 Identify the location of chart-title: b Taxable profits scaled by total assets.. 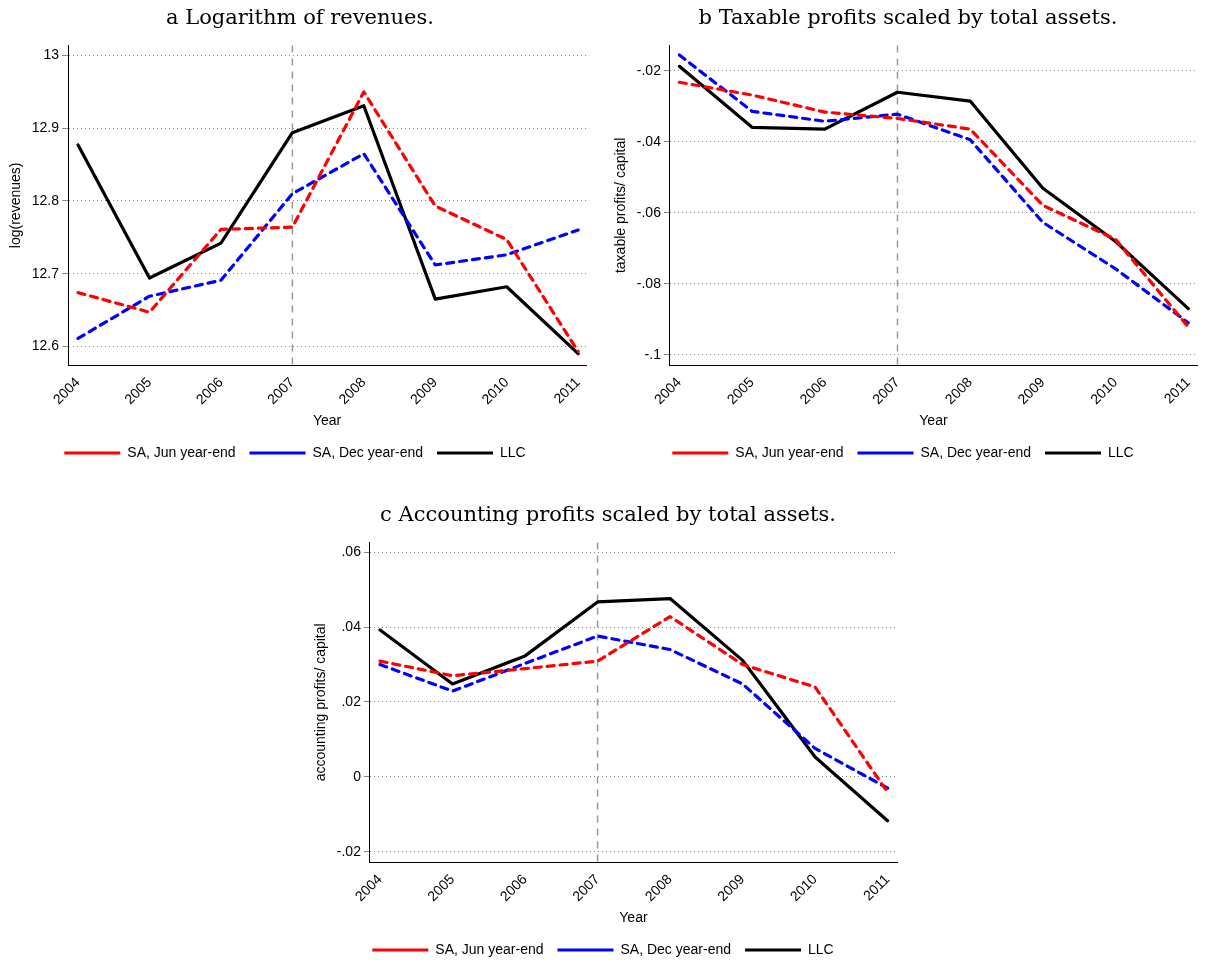
(908, 17).